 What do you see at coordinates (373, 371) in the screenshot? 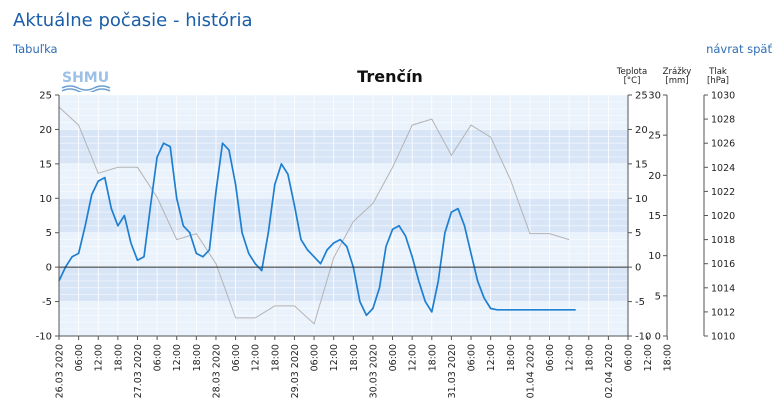
I see `x-tick-label: 30.03 2020` at bounding box center [373, 371].